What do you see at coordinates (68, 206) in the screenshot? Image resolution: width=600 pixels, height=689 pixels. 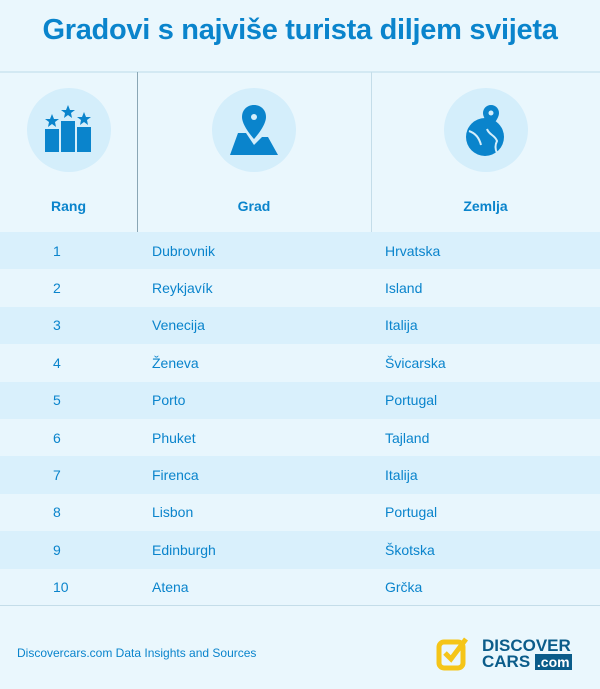 I see `column-header: Rang` at bounding box center [68, 206].